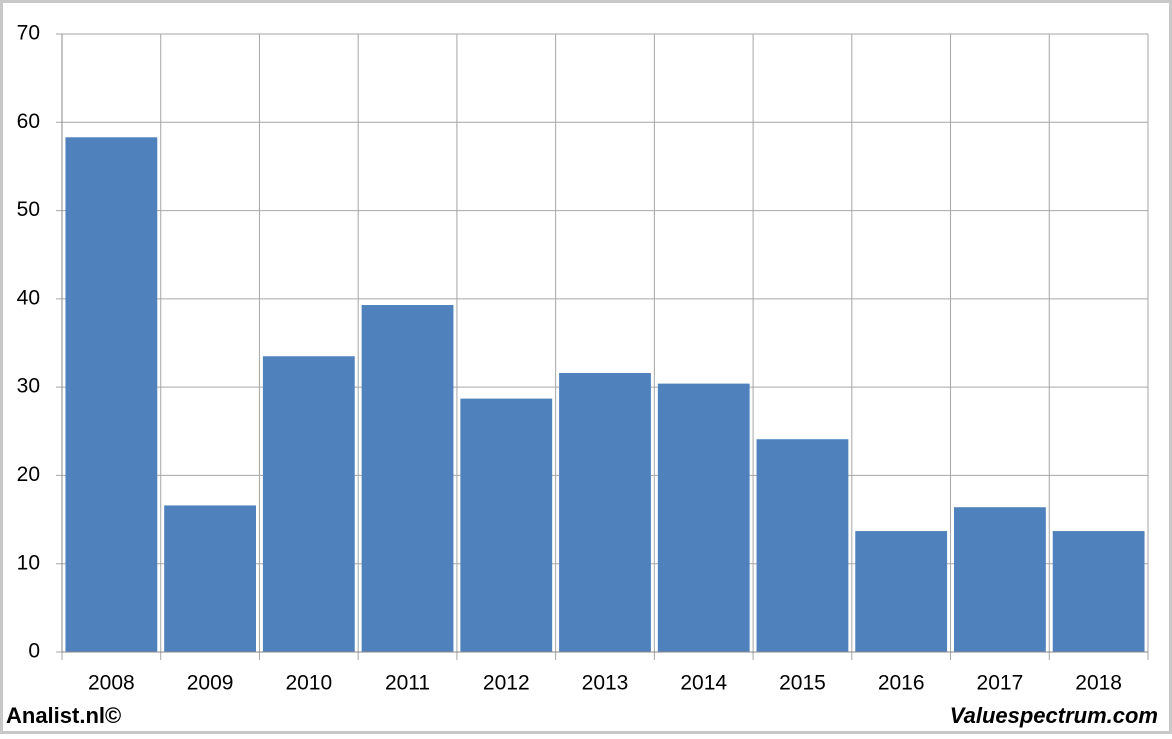 The height and width of the screenshot is (739, 1172). What do you see at coordinates (506, 683) in the screenshot?
I see `x-tick-label: 2012` at bounding box center [506, 683].